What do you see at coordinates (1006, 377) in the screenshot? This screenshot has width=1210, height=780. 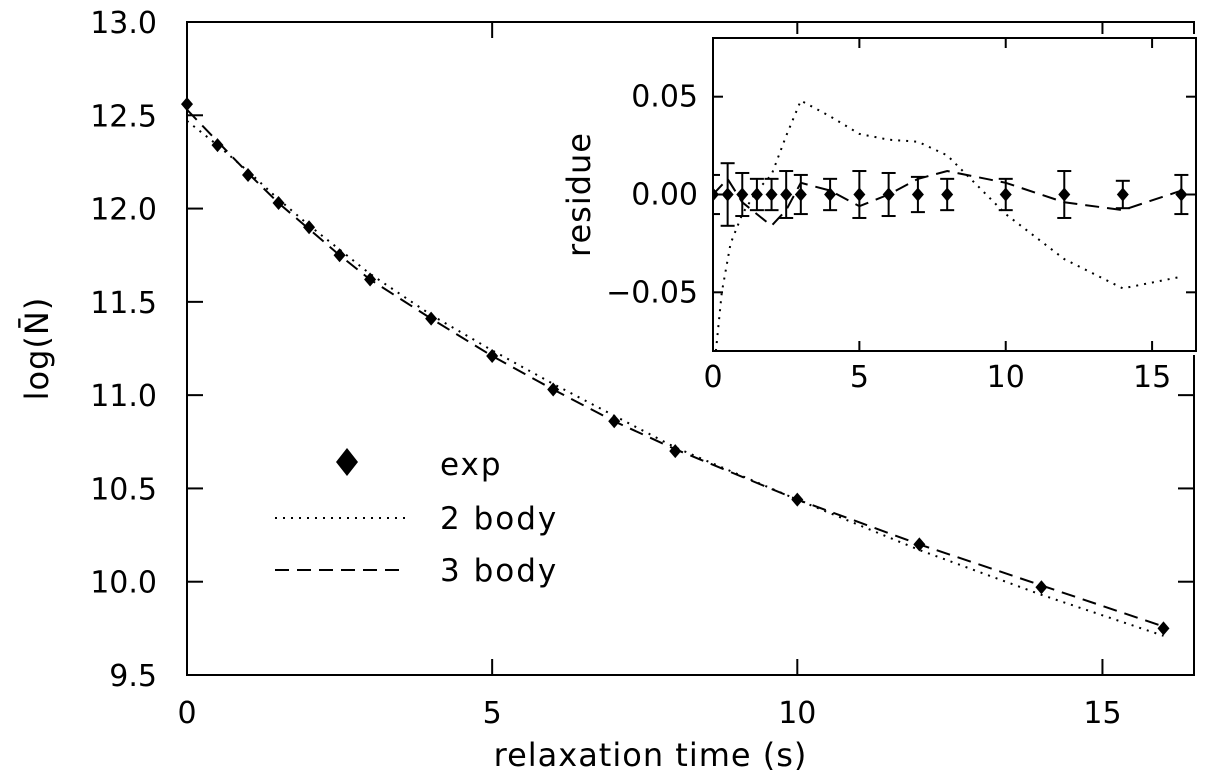 I see `inset-xtick-label: 10` at bounding box center [1006, 377].